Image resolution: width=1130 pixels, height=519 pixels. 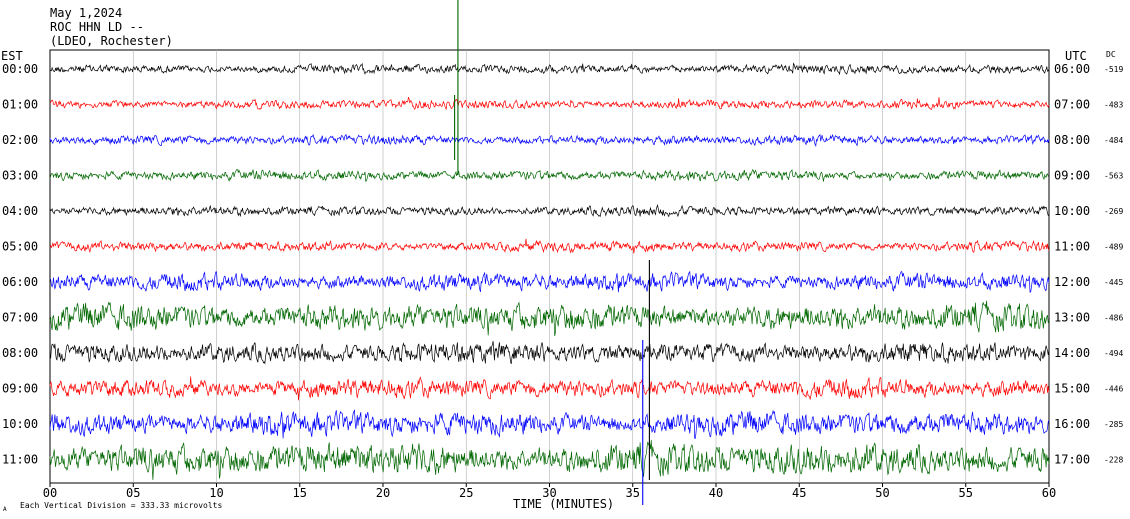 I want to click on row-label-utc: 09:00, so click(x=1072, y=176).